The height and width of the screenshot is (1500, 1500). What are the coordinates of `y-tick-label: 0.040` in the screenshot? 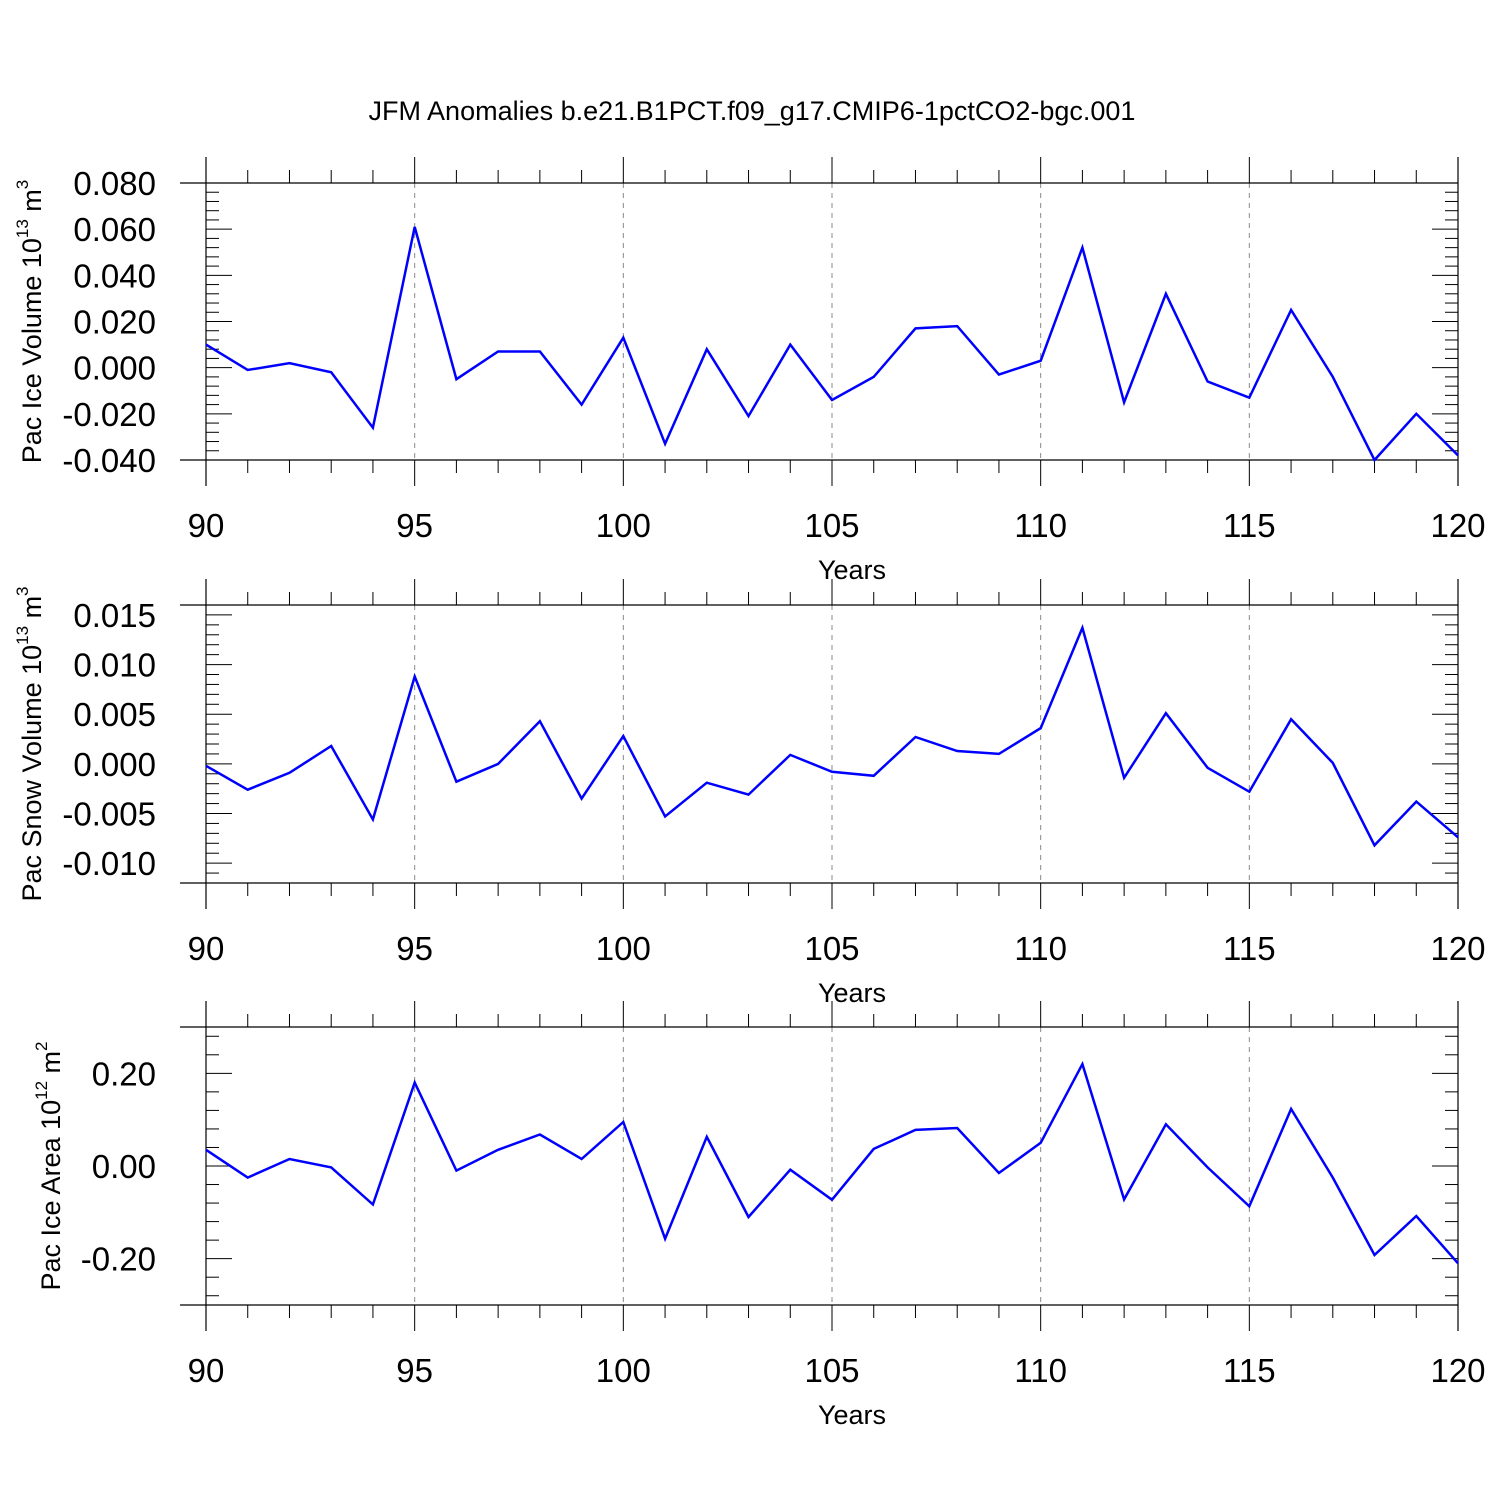 It's located at (114, 275).